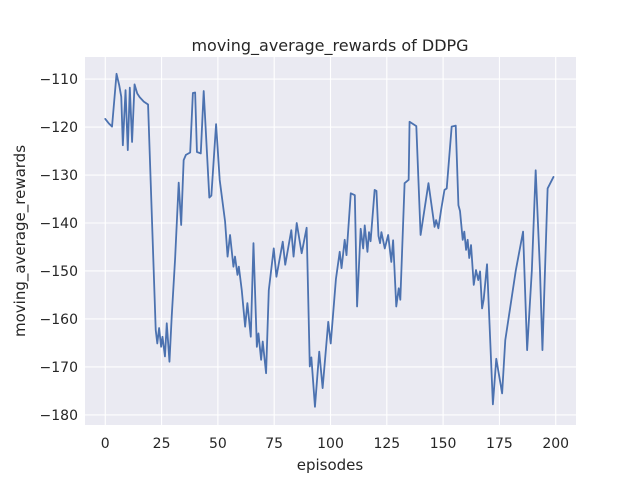  What do you see at coordinates (105, 444) in the screenshot?
I see `x-tick-label: 0` at bounding box center [105, 444].